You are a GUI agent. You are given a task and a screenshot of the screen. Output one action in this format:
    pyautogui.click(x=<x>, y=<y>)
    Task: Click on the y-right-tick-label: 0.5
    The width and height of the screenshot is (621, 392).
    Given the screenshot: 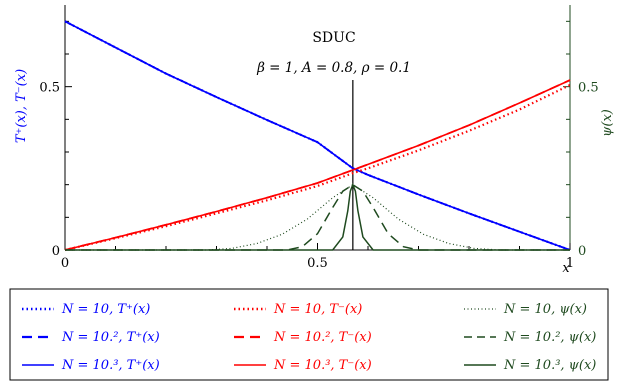 What is the action you would take?
    pyautogui.click(x=588, y=88)
    